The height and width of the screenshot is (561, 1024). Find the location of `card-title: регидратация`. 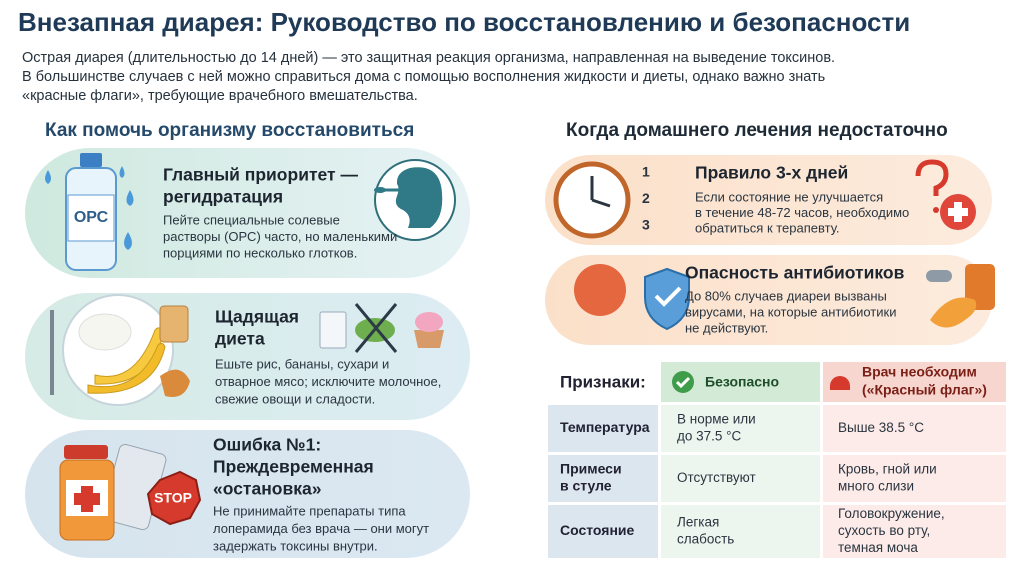

card-title: регидратация is located at coordinates (223, 197).